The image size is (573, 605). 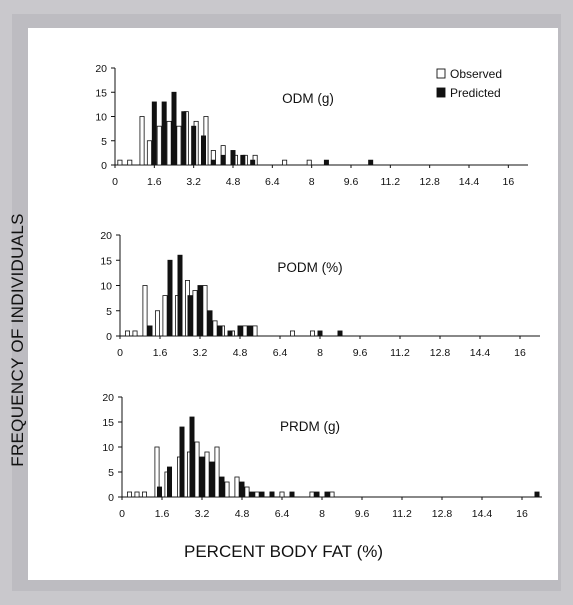 What do you see at coordinates (476, 74) in the screenshot?
I see `legend-observed-label: Observed` at bounding box center [476, 74].